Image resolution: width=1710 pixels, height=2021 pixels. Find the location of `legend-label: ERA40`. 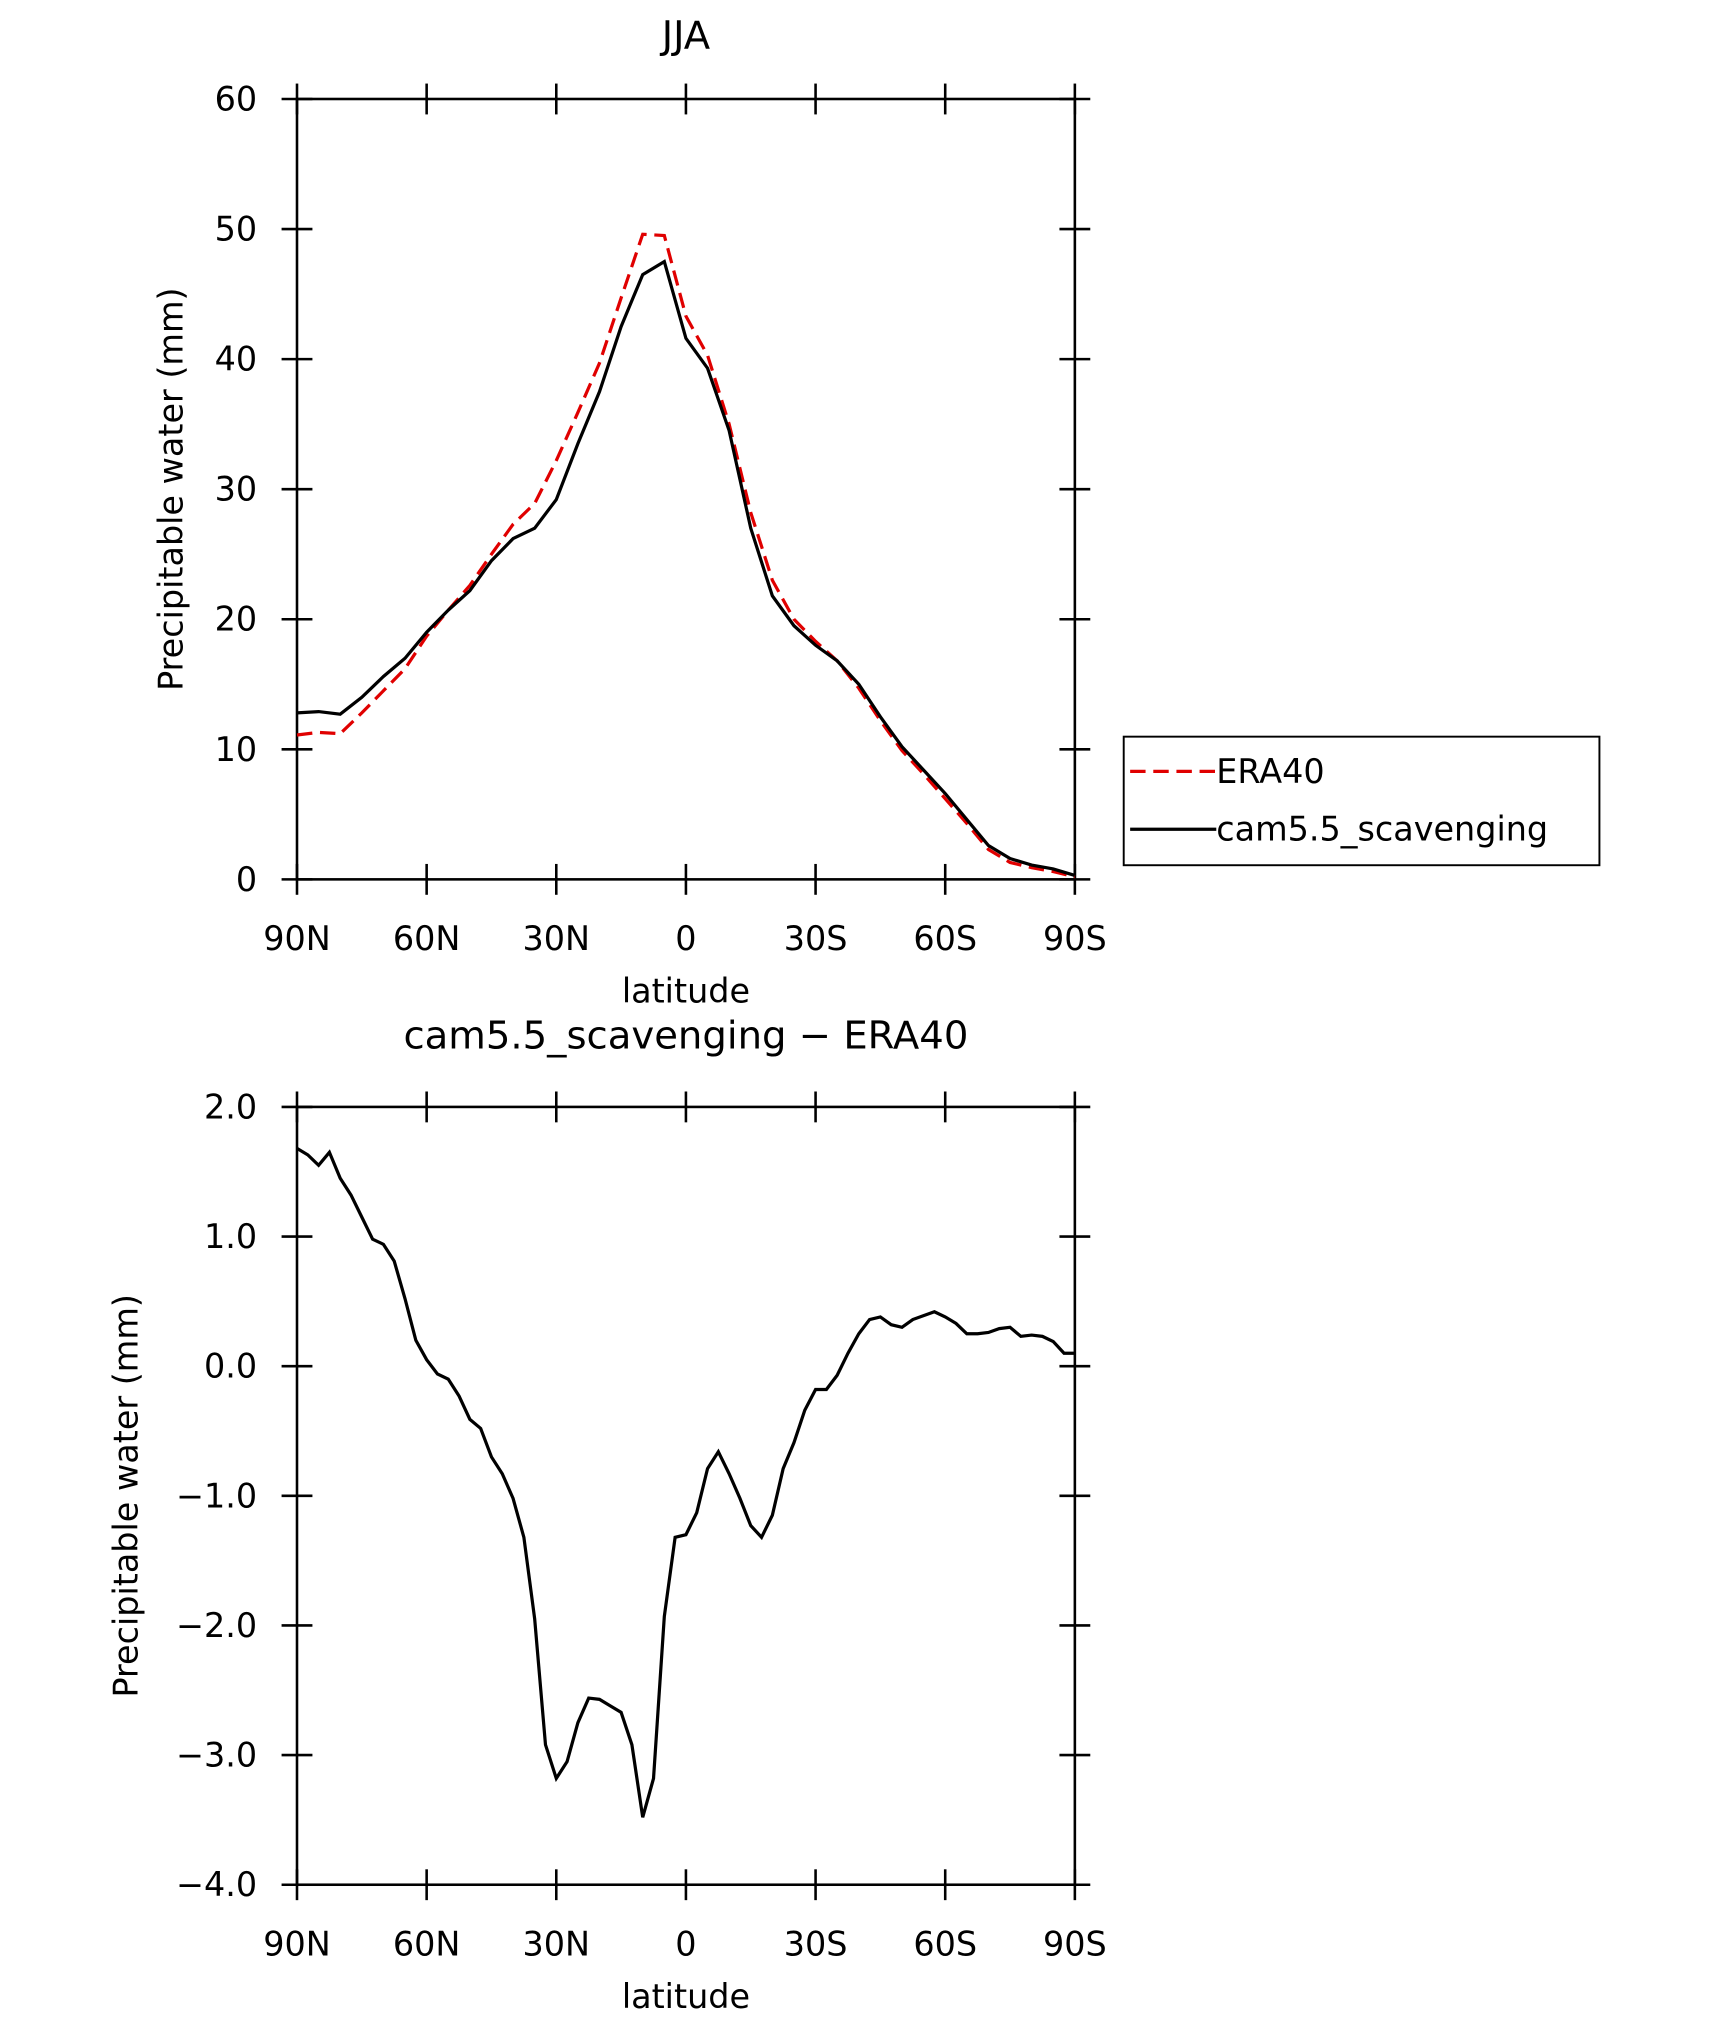

legend-label: ERA40 is located at coordinates (1270, 771).